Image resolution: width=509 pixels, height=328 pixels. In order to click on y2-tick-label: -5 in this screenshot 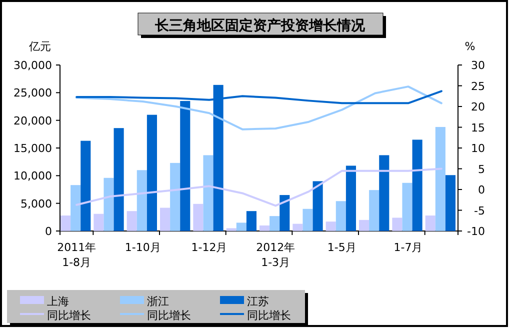, I will do `click(479, 211)`.